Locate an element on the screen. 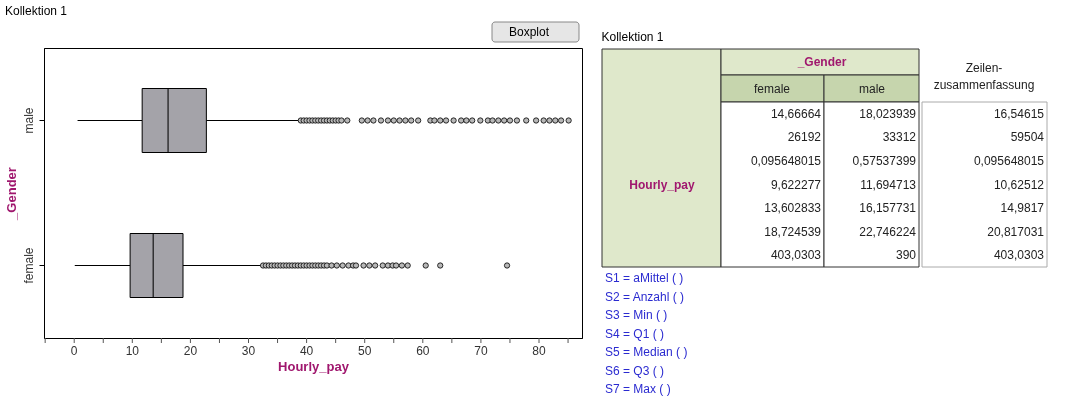  x-tick-label: 70 is located at coordinates (481, 351).